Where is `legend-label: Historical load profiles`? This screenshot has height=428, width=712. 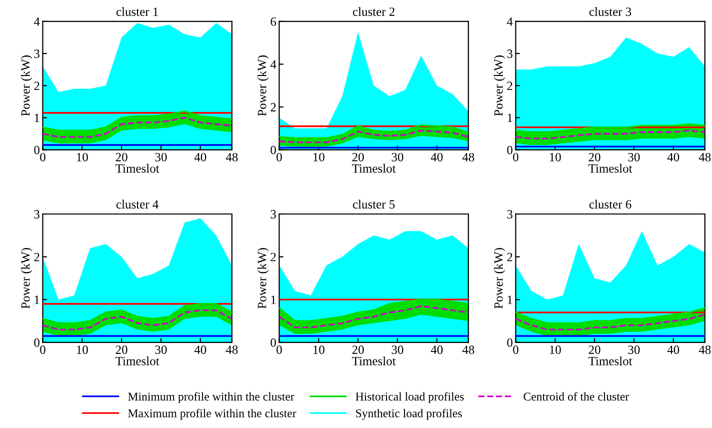
legend-label: Historical load profiles is located at coordinates (410, 397).